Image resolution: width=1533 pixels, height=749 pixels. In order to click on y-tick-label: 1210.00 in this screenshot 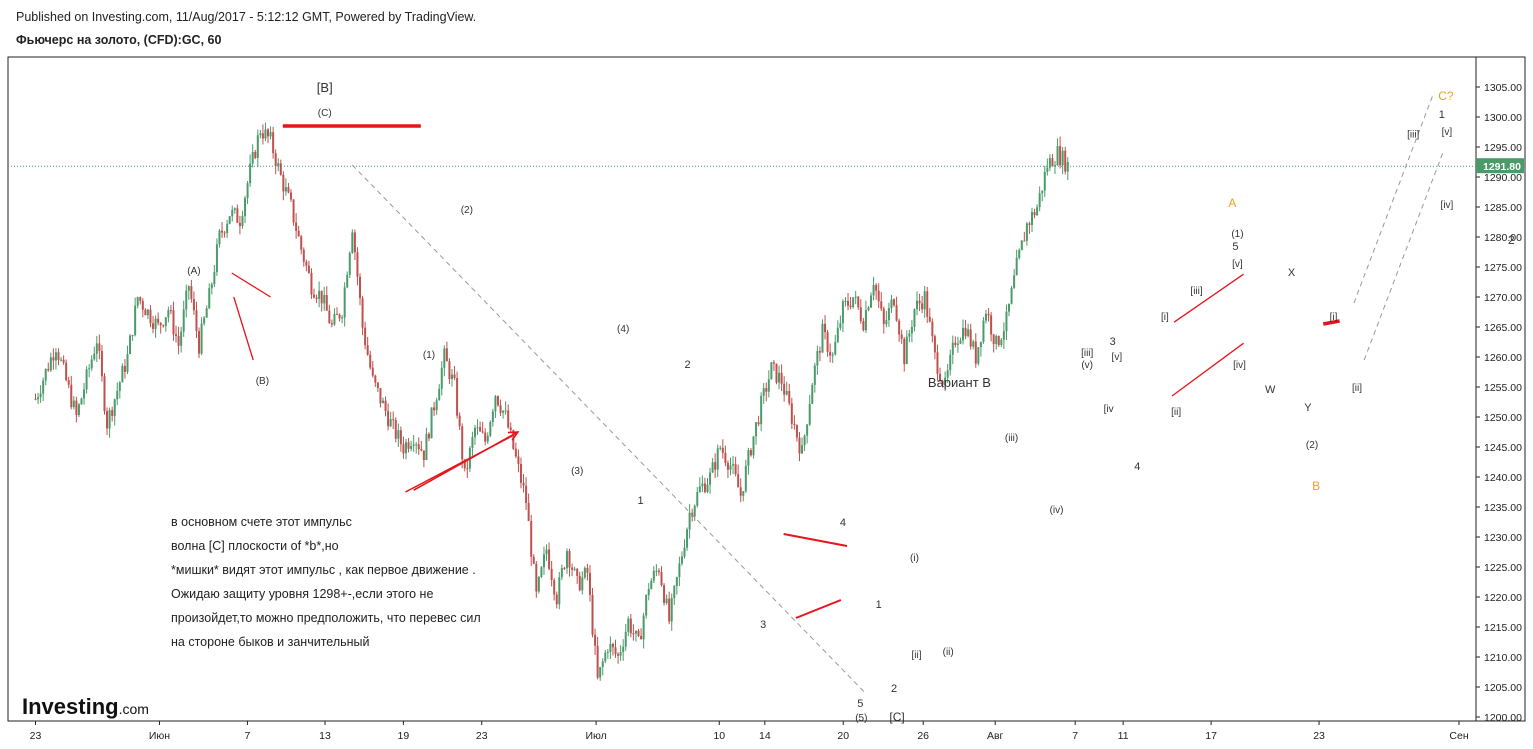, I will do `click(1503, 658)`.